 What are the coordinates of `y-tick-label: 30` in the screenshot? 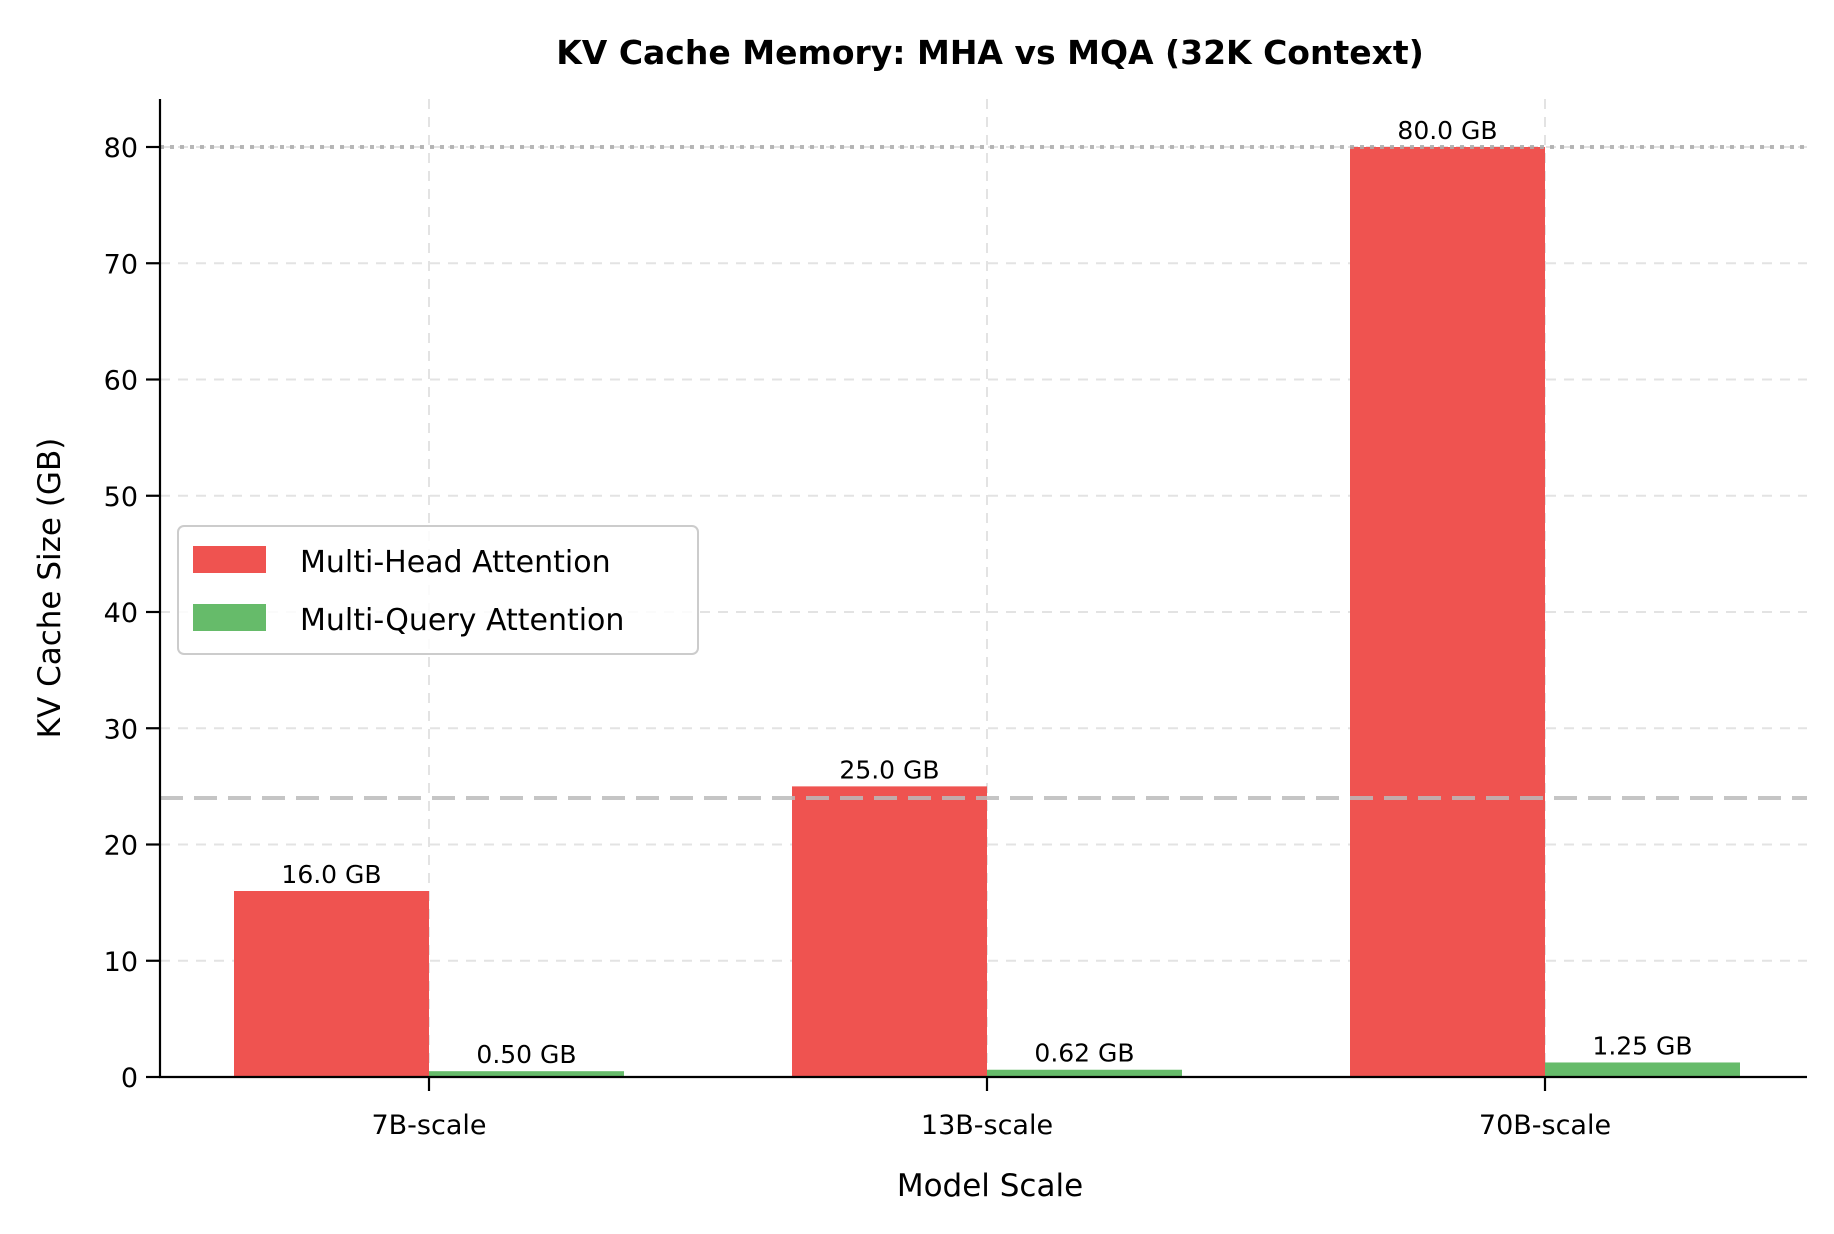 It's located at (121, 729).